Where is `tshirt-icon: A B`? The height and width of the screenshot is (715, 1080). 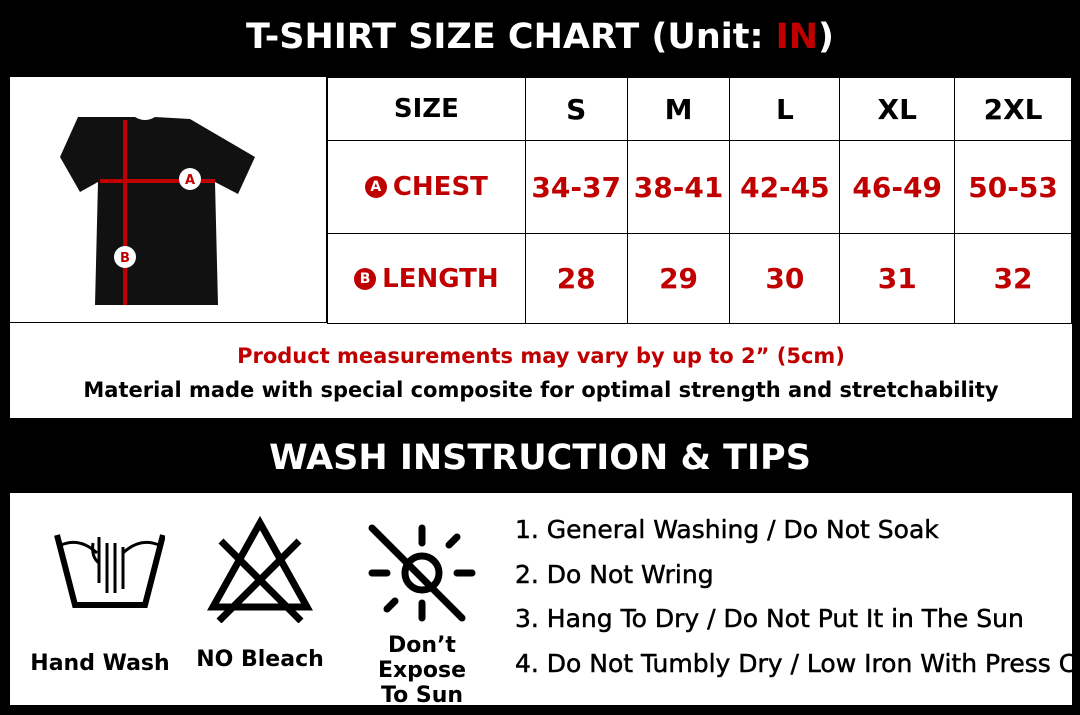
tshirt-icon: A B is located at coordinates (157, 211).